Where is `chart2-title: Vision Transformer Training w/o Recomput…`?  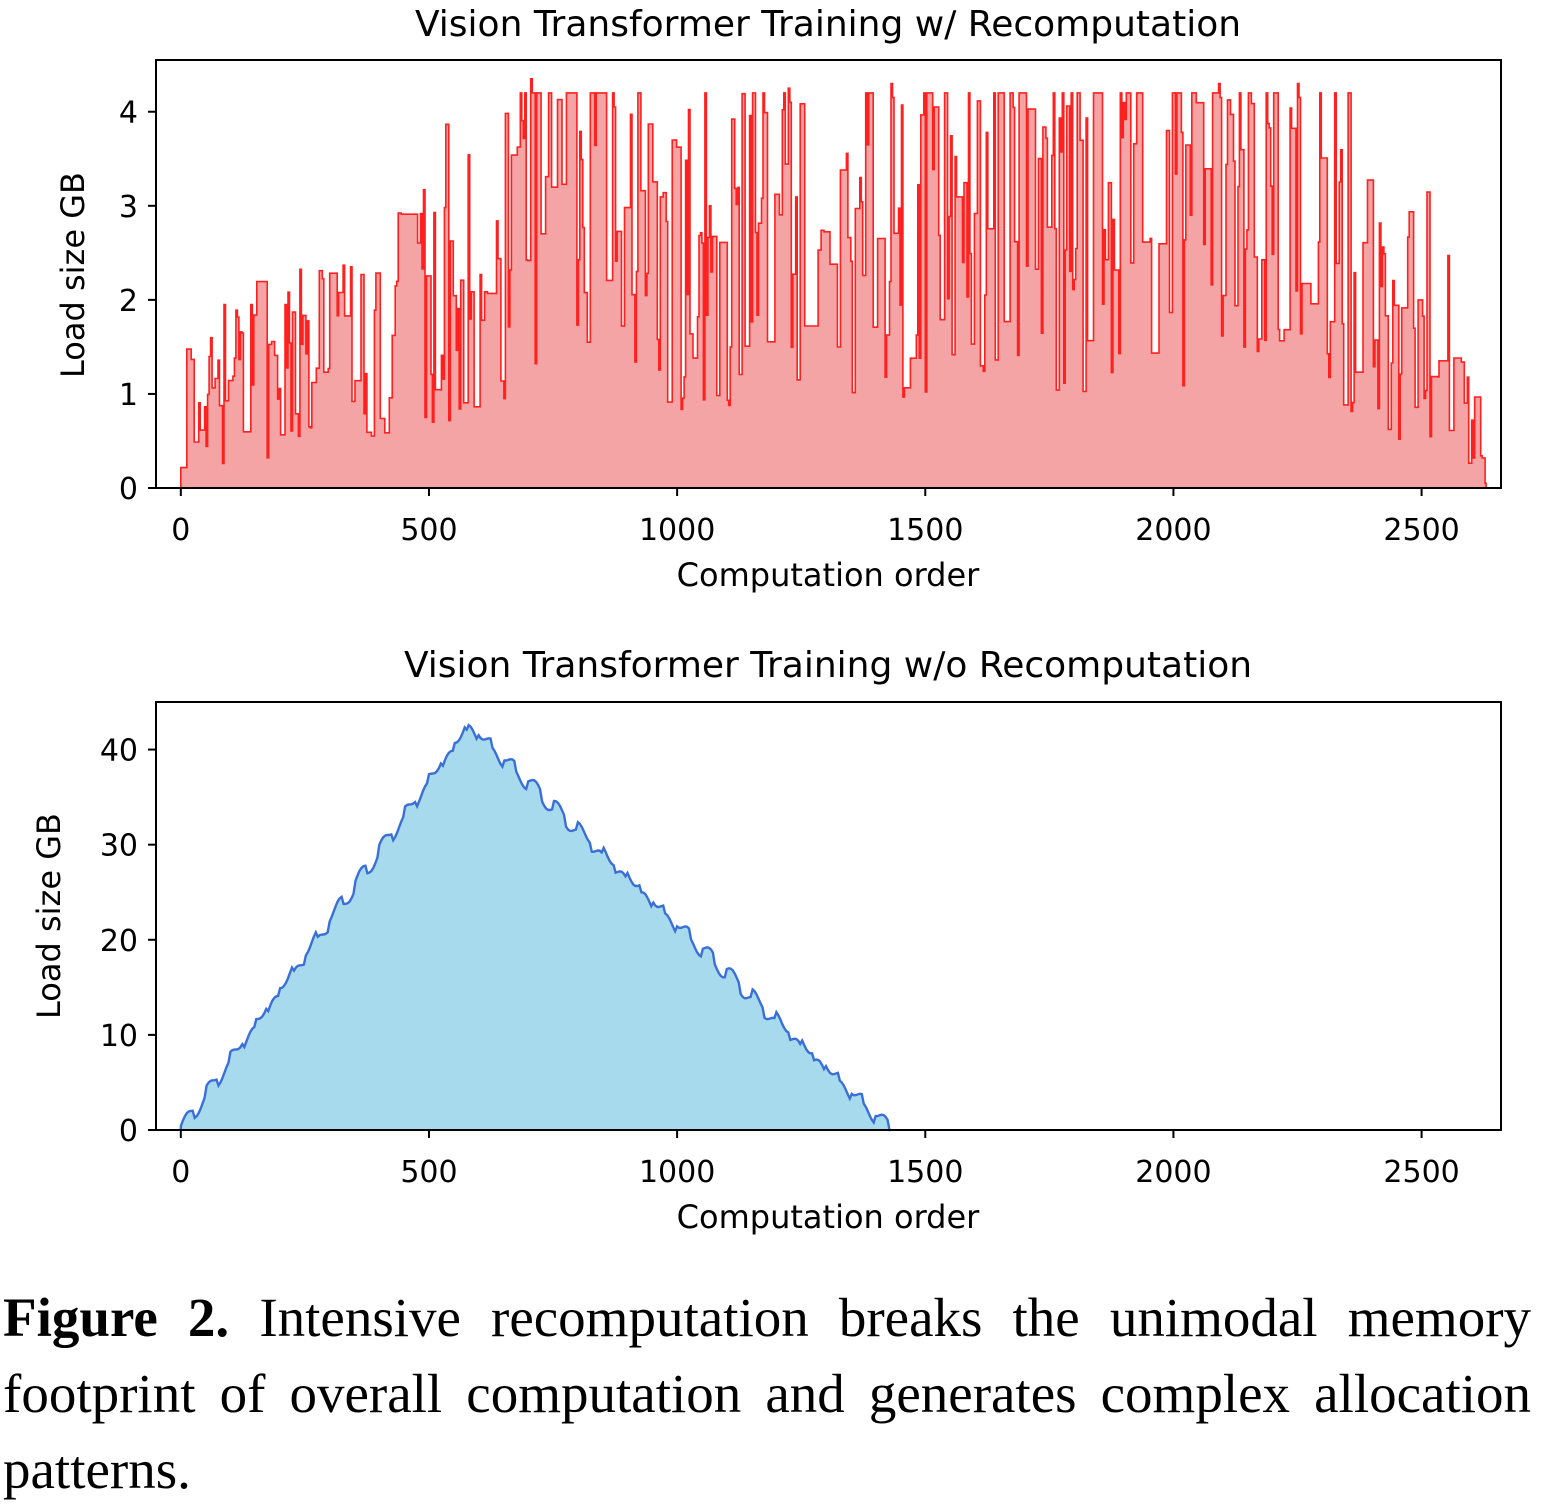
chart2-title: Vision Transformer Training w/o Recomput… is located at coordinates (828, 665).